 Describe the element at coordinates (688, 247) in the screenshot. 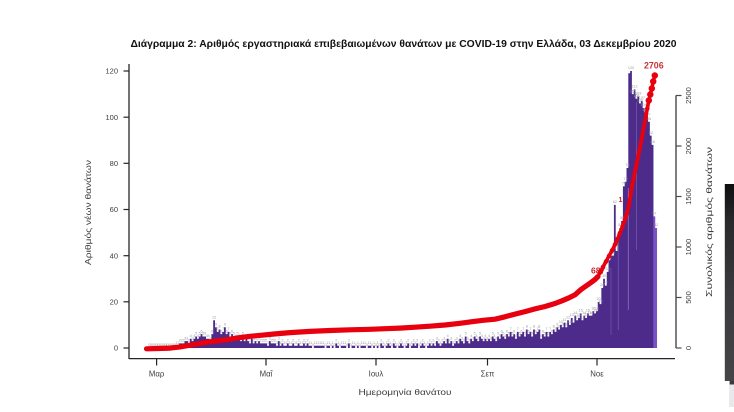

I see `svg-text: 1000` at that location.